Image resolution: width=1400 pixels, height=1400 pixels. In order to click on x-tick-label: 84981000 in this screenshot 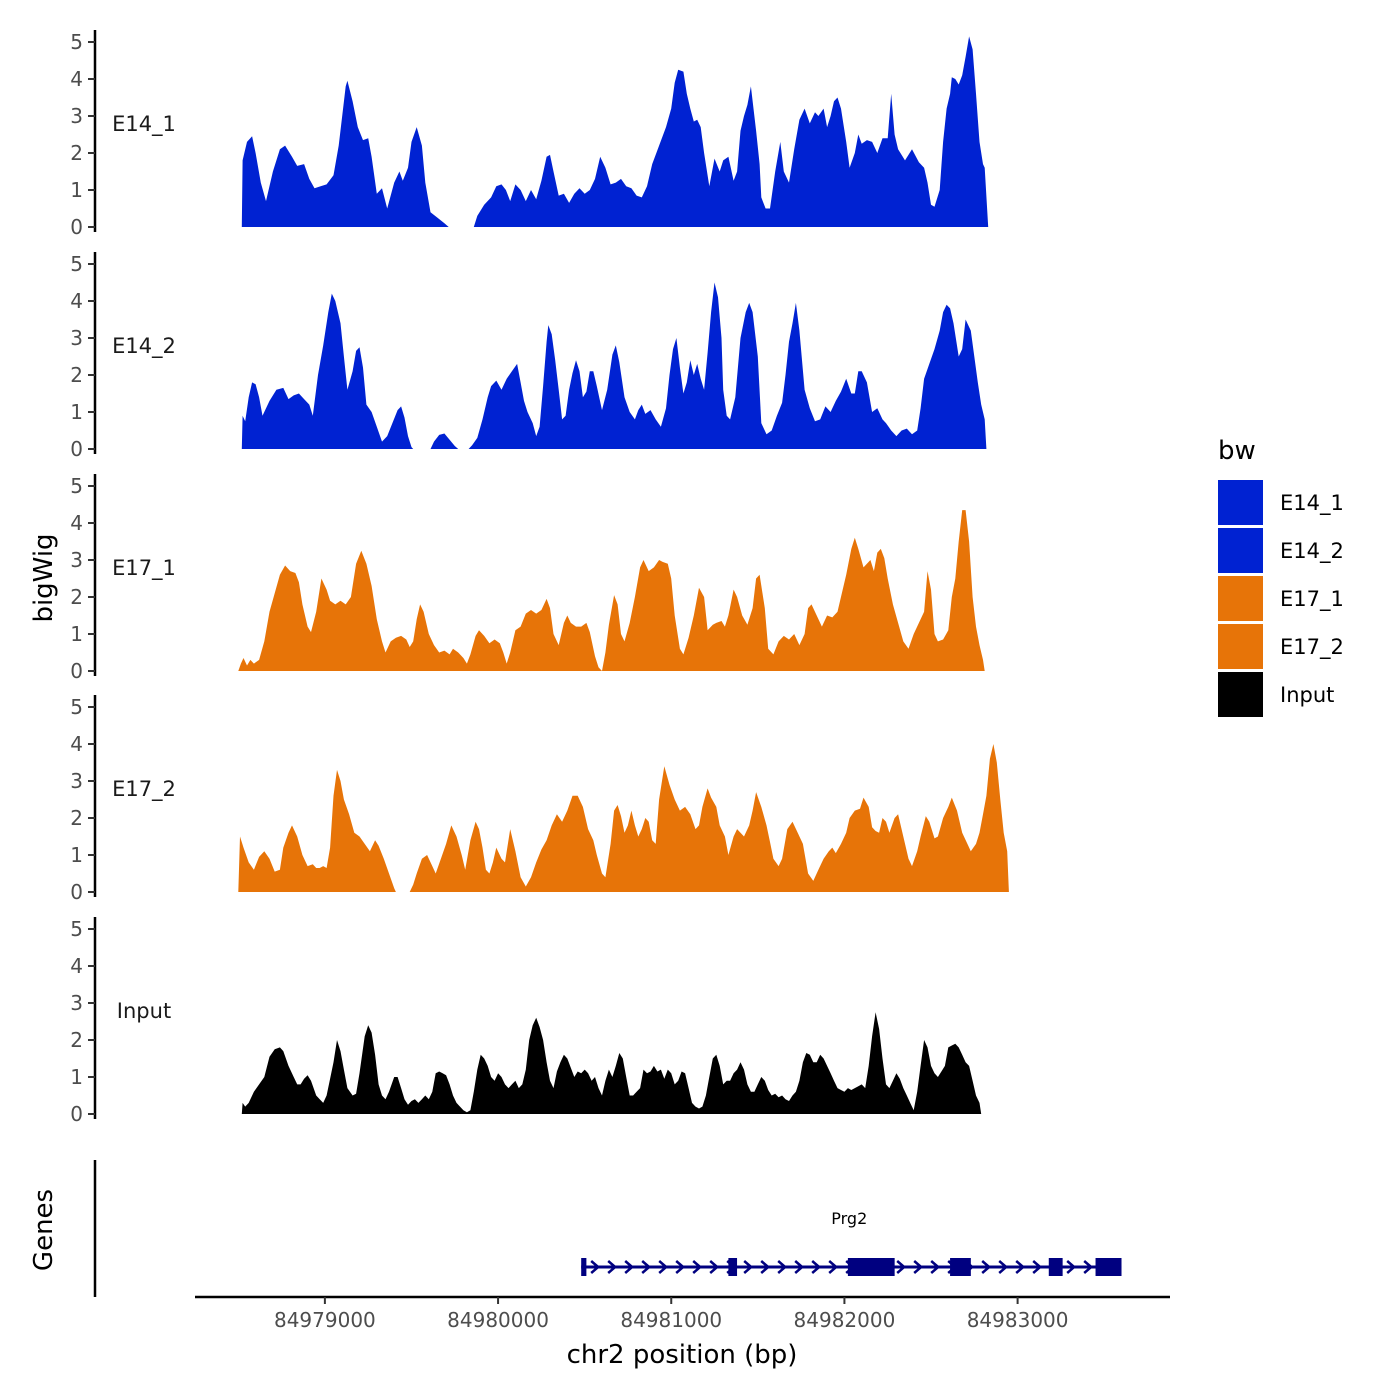, I will do `click(671, 1320)`.